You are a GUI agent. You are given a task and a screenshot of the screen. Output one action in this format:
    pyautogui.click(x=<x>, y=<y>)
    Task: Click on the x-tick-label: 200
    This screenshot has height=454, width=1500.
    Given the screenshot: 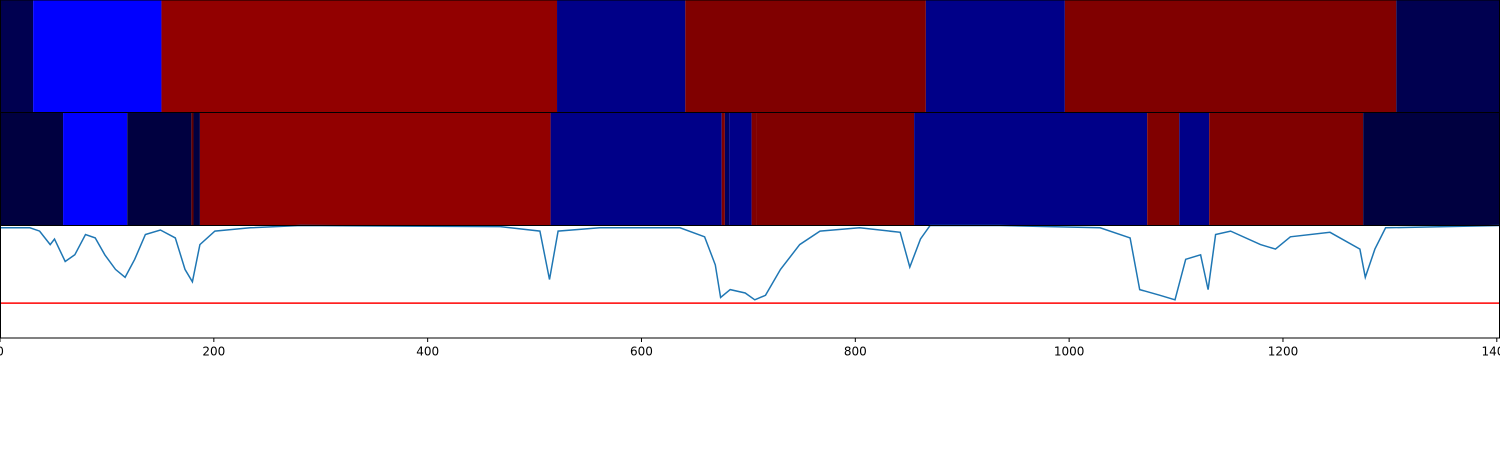 What is the action you would take?
    pyautogui.click(x=213, y=352)
    